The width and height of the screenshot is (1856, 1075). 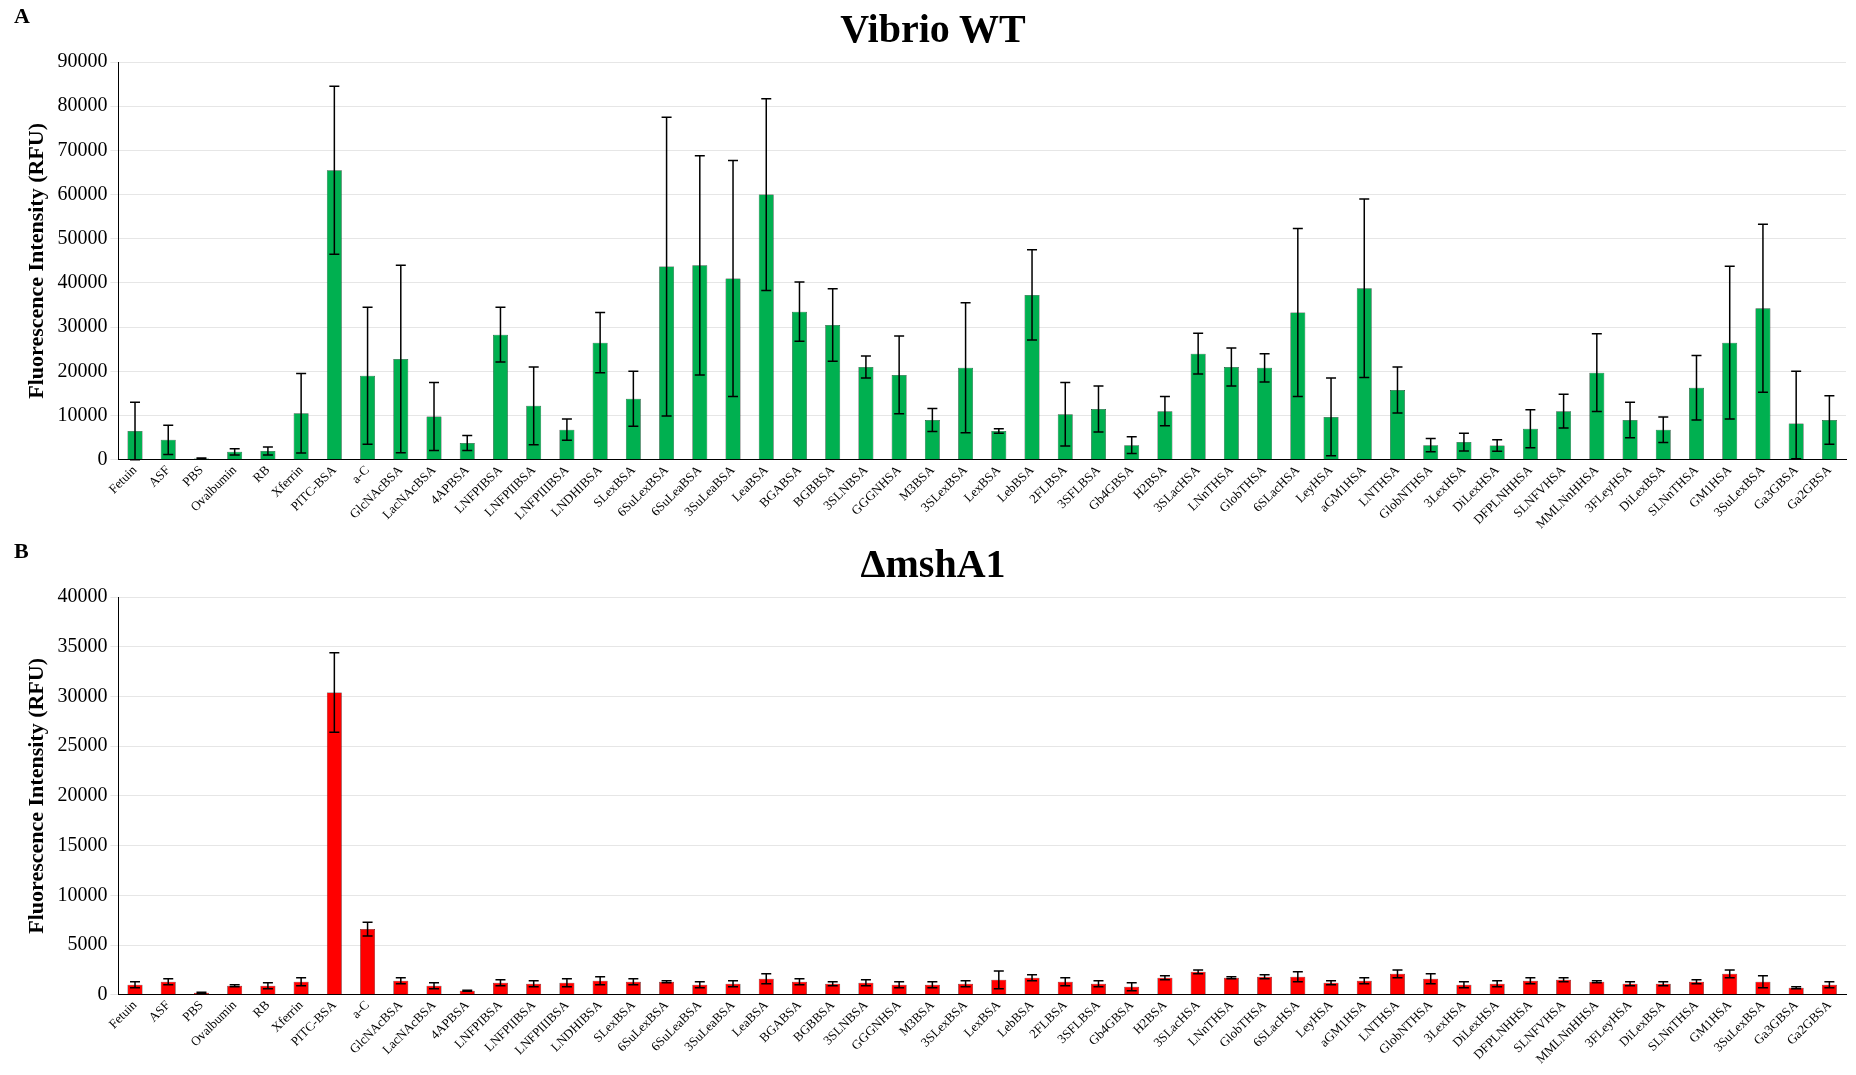 I want to click on chart-title: Vibrio WT, so click(x=933, y=29).